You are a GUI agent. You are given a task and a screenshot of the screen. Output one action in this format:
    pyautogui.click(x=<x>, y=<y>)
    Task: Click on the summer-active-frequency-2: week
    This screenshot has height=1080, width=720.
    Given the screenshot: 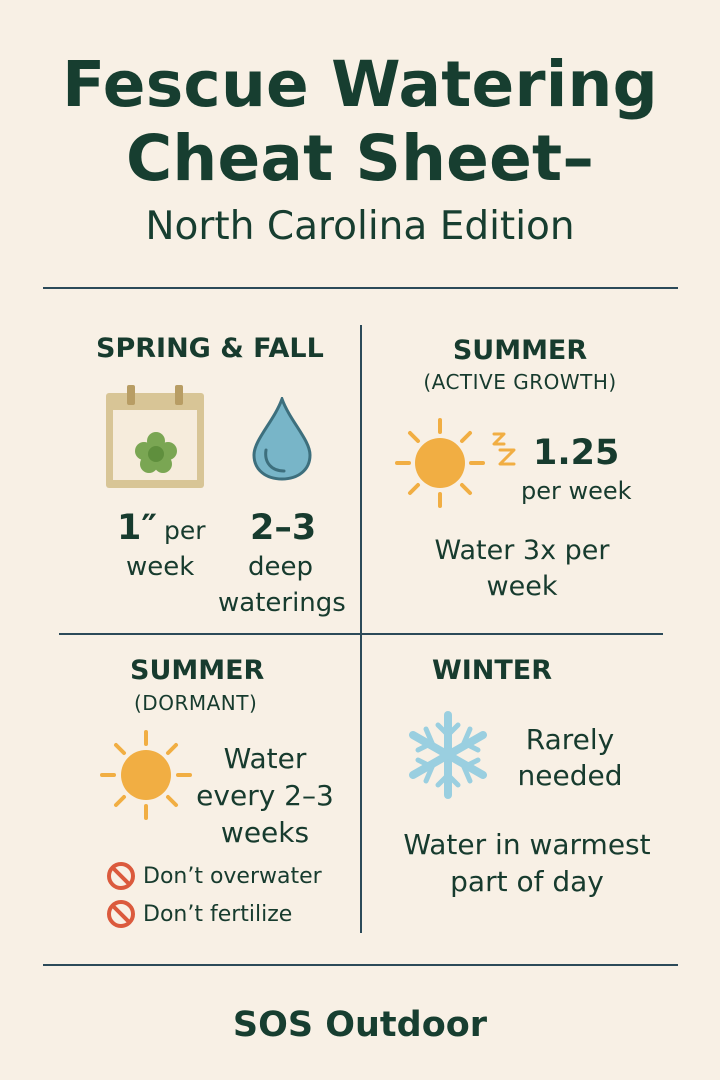 What is the action you would take?
    pyautogui.click(x=522, y=586)
    